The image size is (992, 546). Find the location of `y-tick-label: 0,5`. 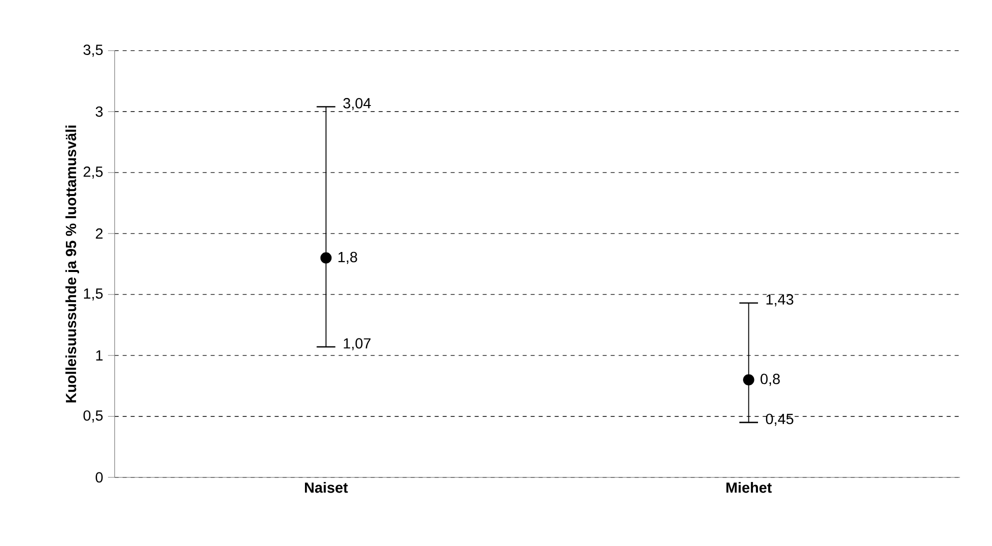

y-tick-label: 0,5 is located at coordinates (93, 416).